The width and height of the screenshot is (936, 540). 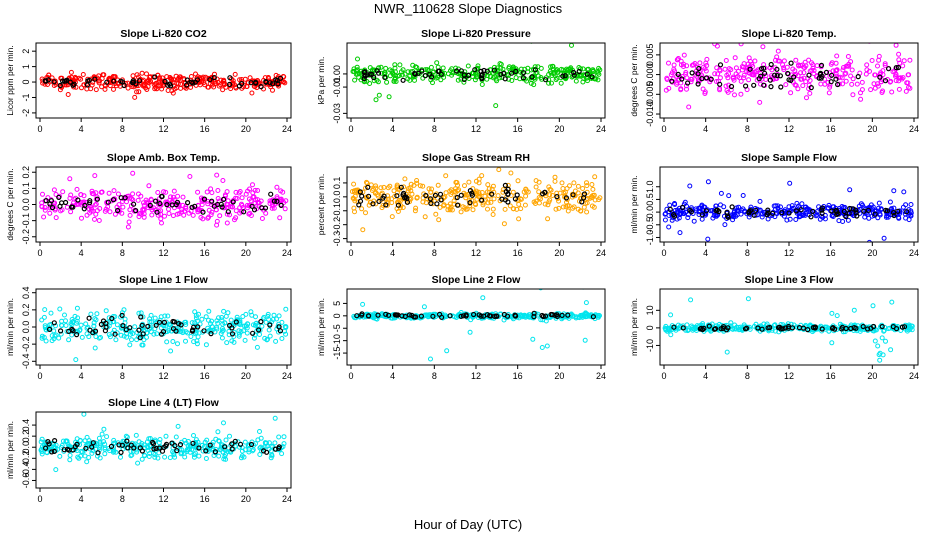 I want to click on x-tick-label: 16, so click(x=518, y=129).